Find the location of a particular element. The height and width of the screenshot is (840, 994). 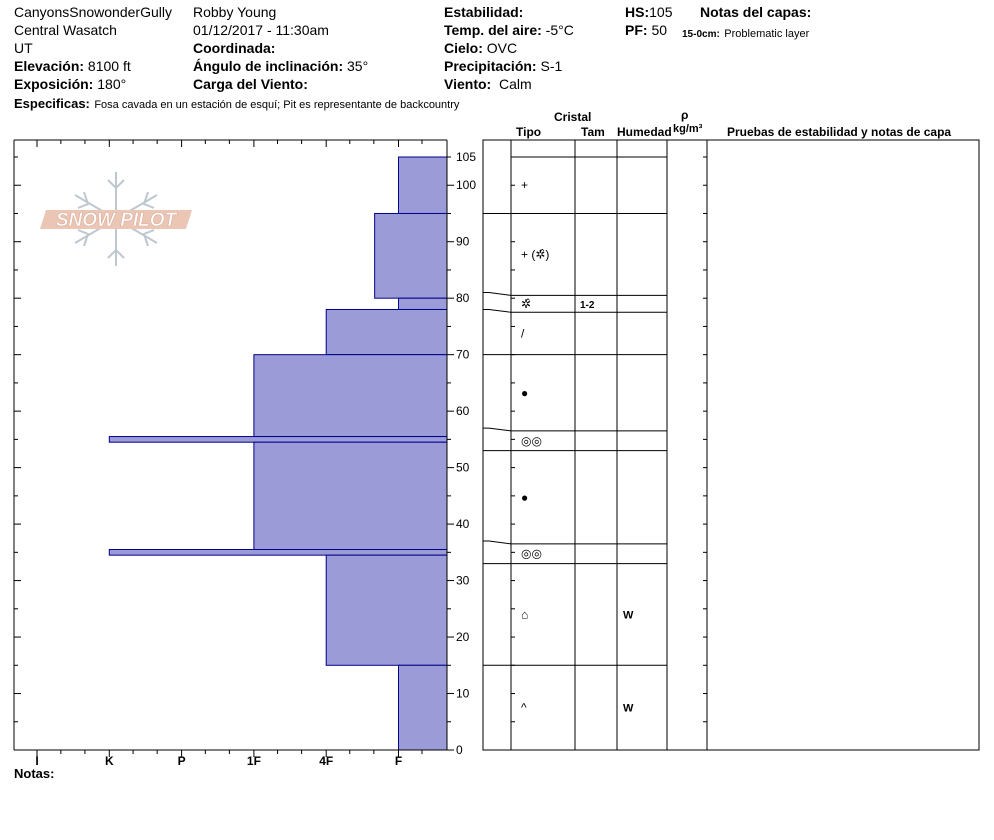

depth-tick-label: 50 is located at coordinates (463, 468).